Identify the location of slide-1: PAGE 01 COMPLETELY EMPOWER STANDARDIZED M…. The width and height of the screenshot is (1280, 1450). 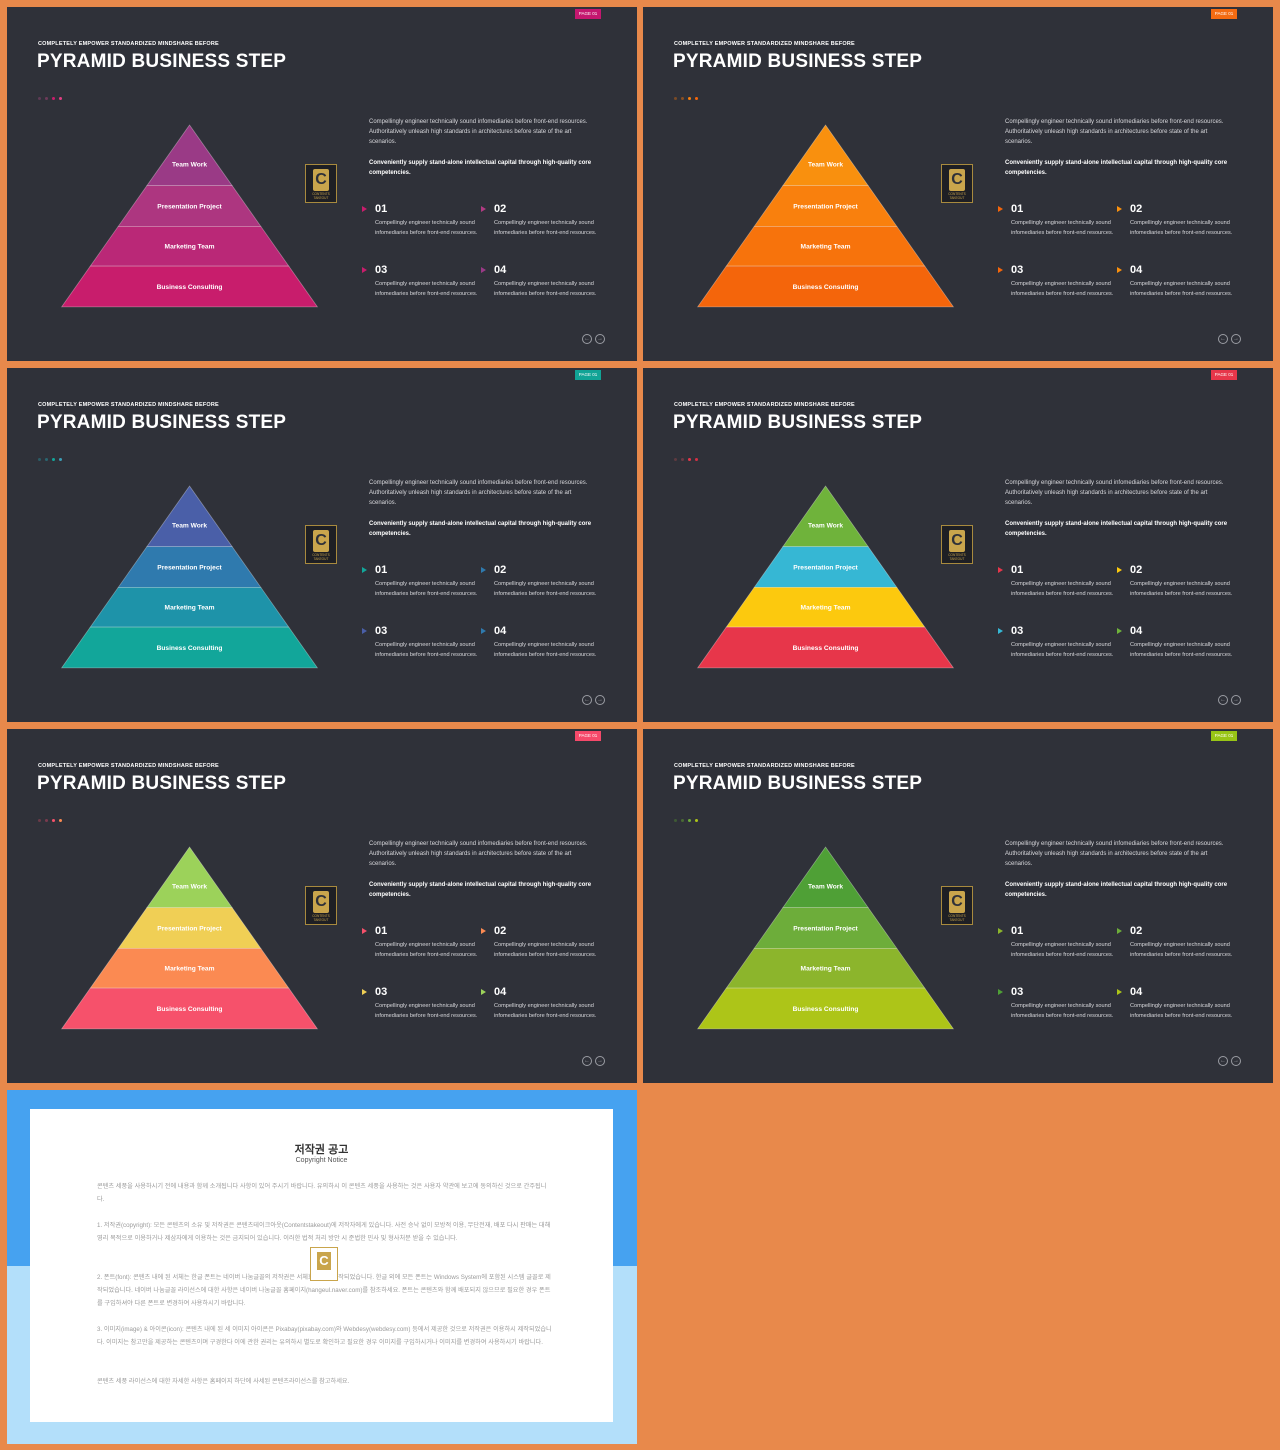
(322, 184).